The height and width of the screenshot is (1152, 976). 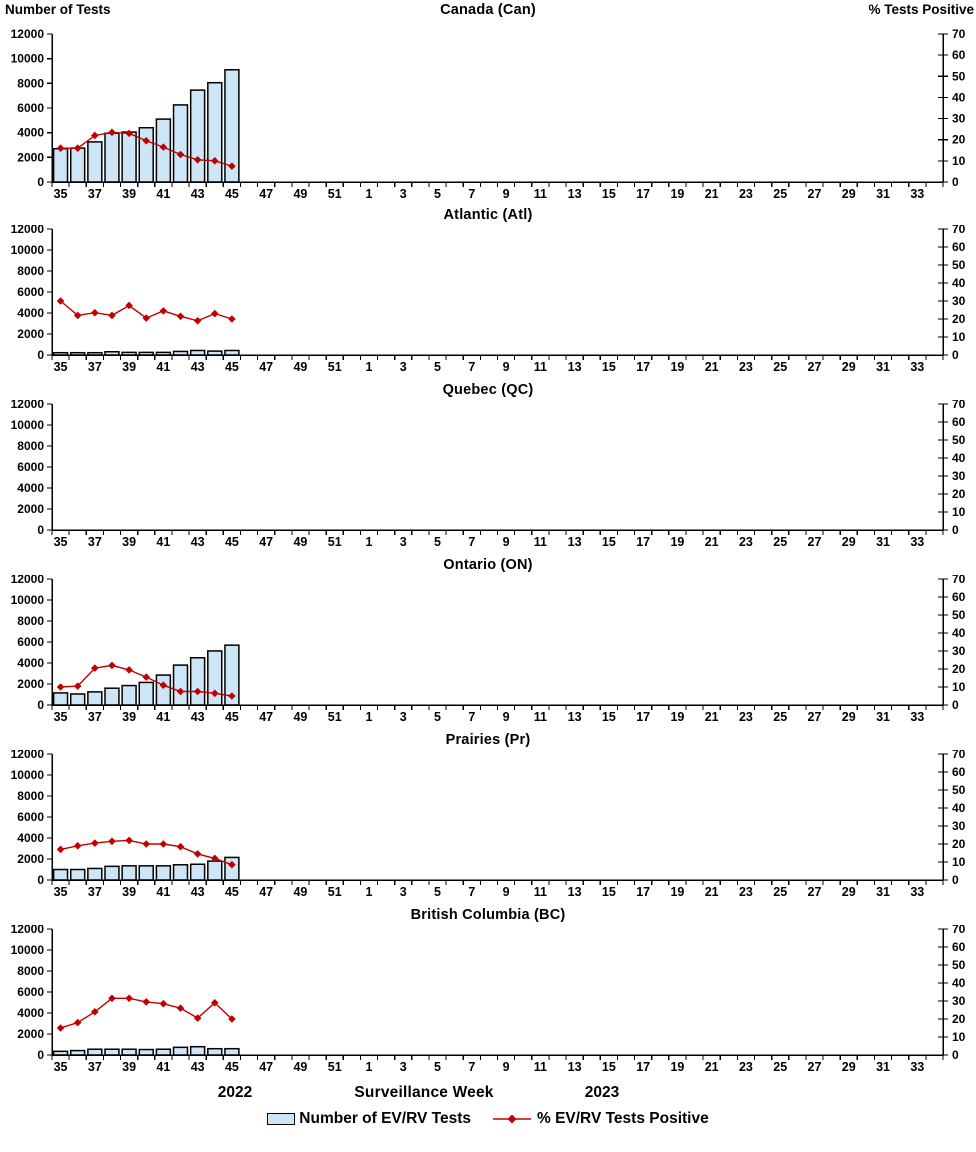 What do you see at coordinates (959, 1001) in the screenshot?
I see `y-right-tick-label: 30` at bounding box center [959, 1001].